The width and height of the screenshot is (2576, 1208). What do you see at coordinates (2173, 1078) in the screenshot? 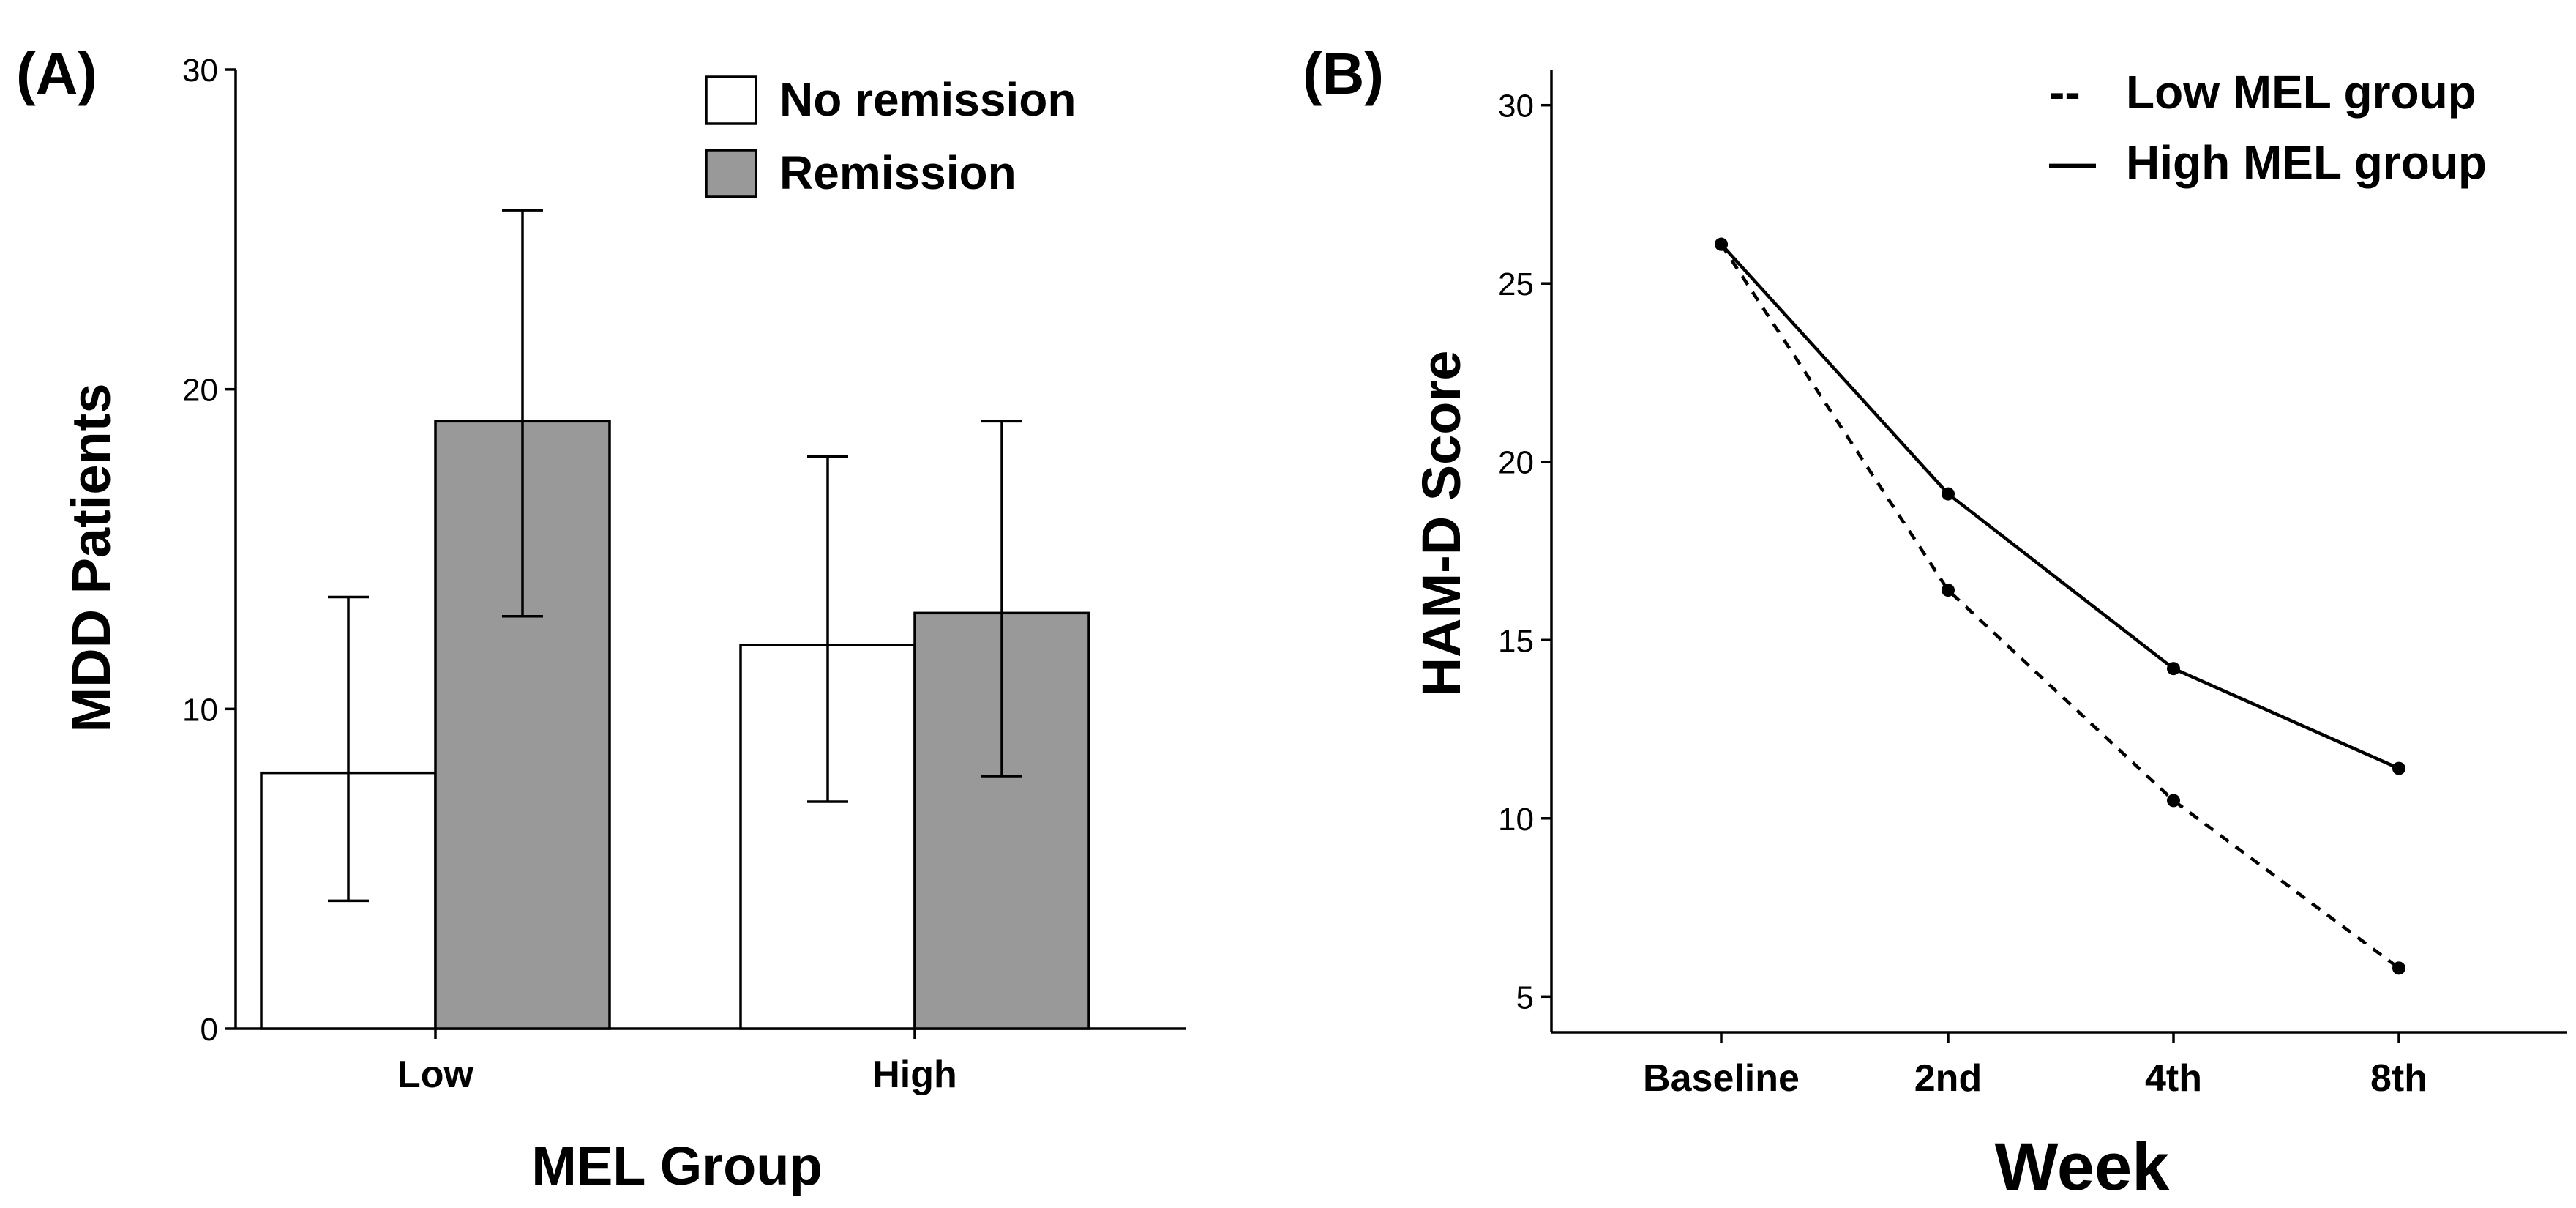
I see `x-tick-label-b: 4th` at bounding box center [2173, 1078].